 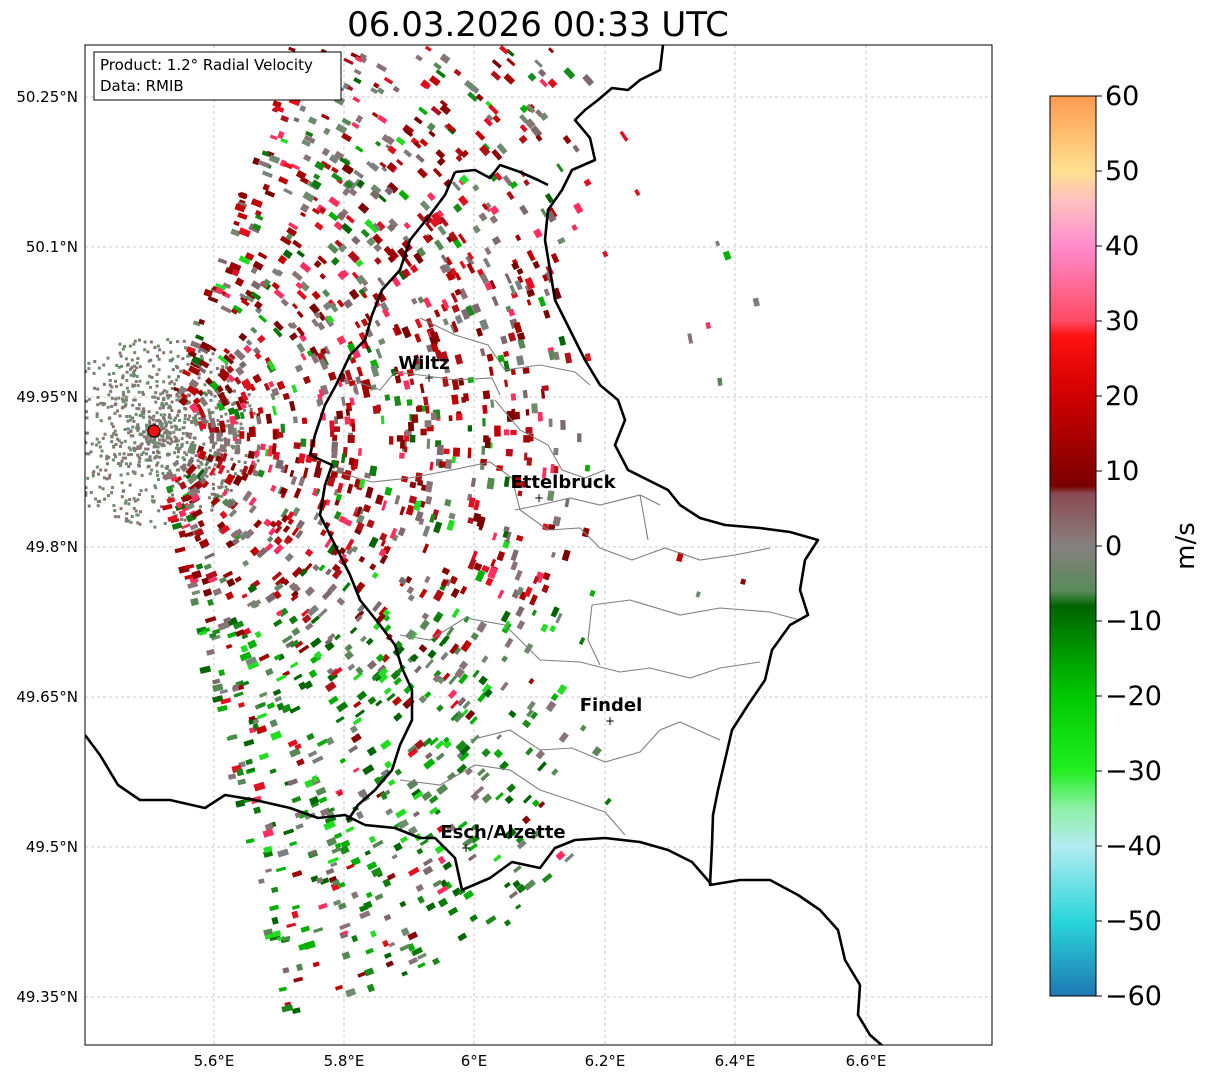 I want to click on canton-line-findel, so click(x=618, y=580).